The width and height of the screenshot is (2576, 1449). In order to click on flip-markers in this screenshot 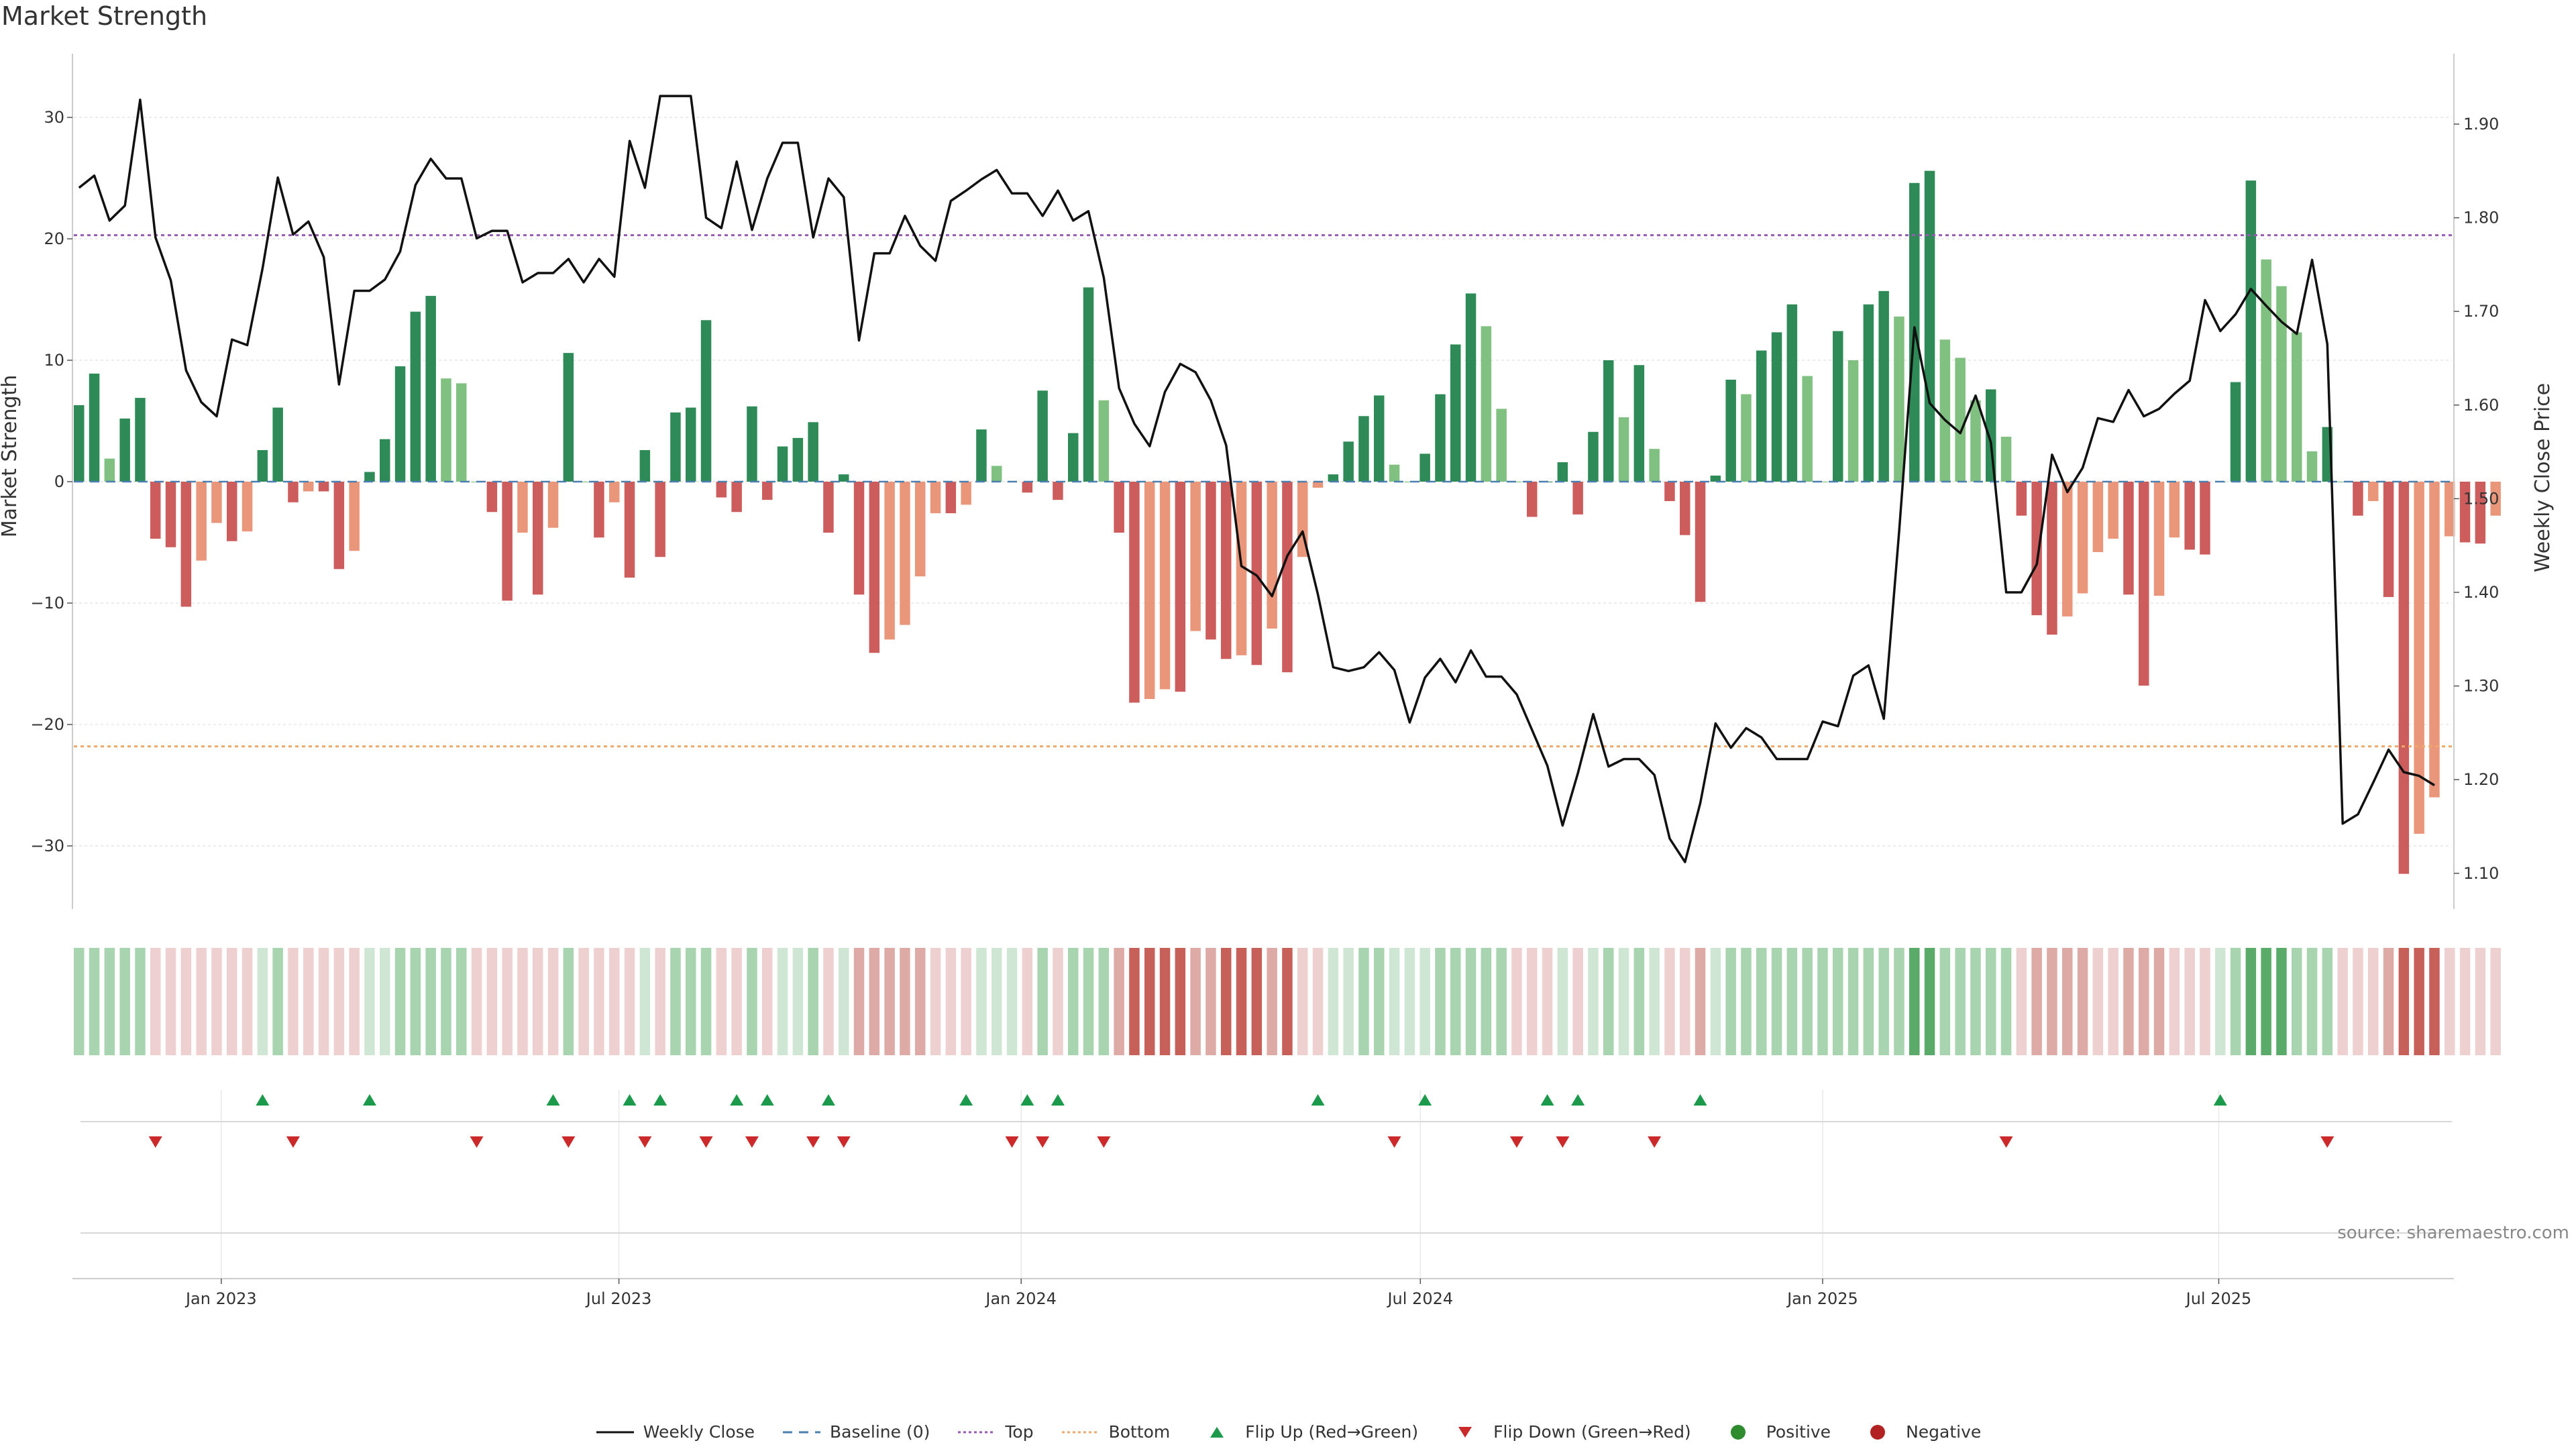, I will do `click(1241, 1121)`.